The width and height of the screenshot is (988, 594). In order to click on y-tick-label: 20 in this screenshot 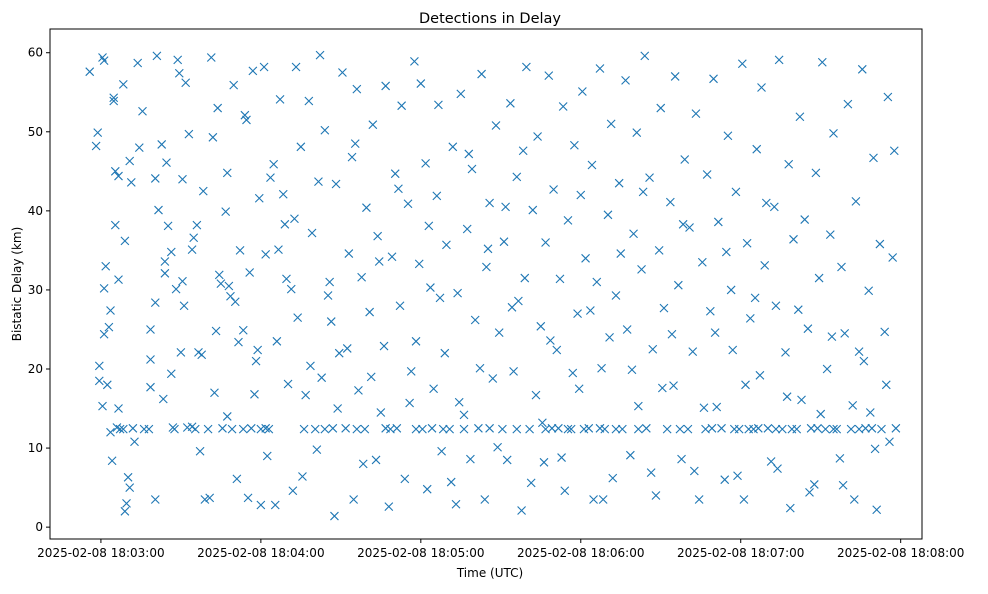, I will do `click(35, 369)`.